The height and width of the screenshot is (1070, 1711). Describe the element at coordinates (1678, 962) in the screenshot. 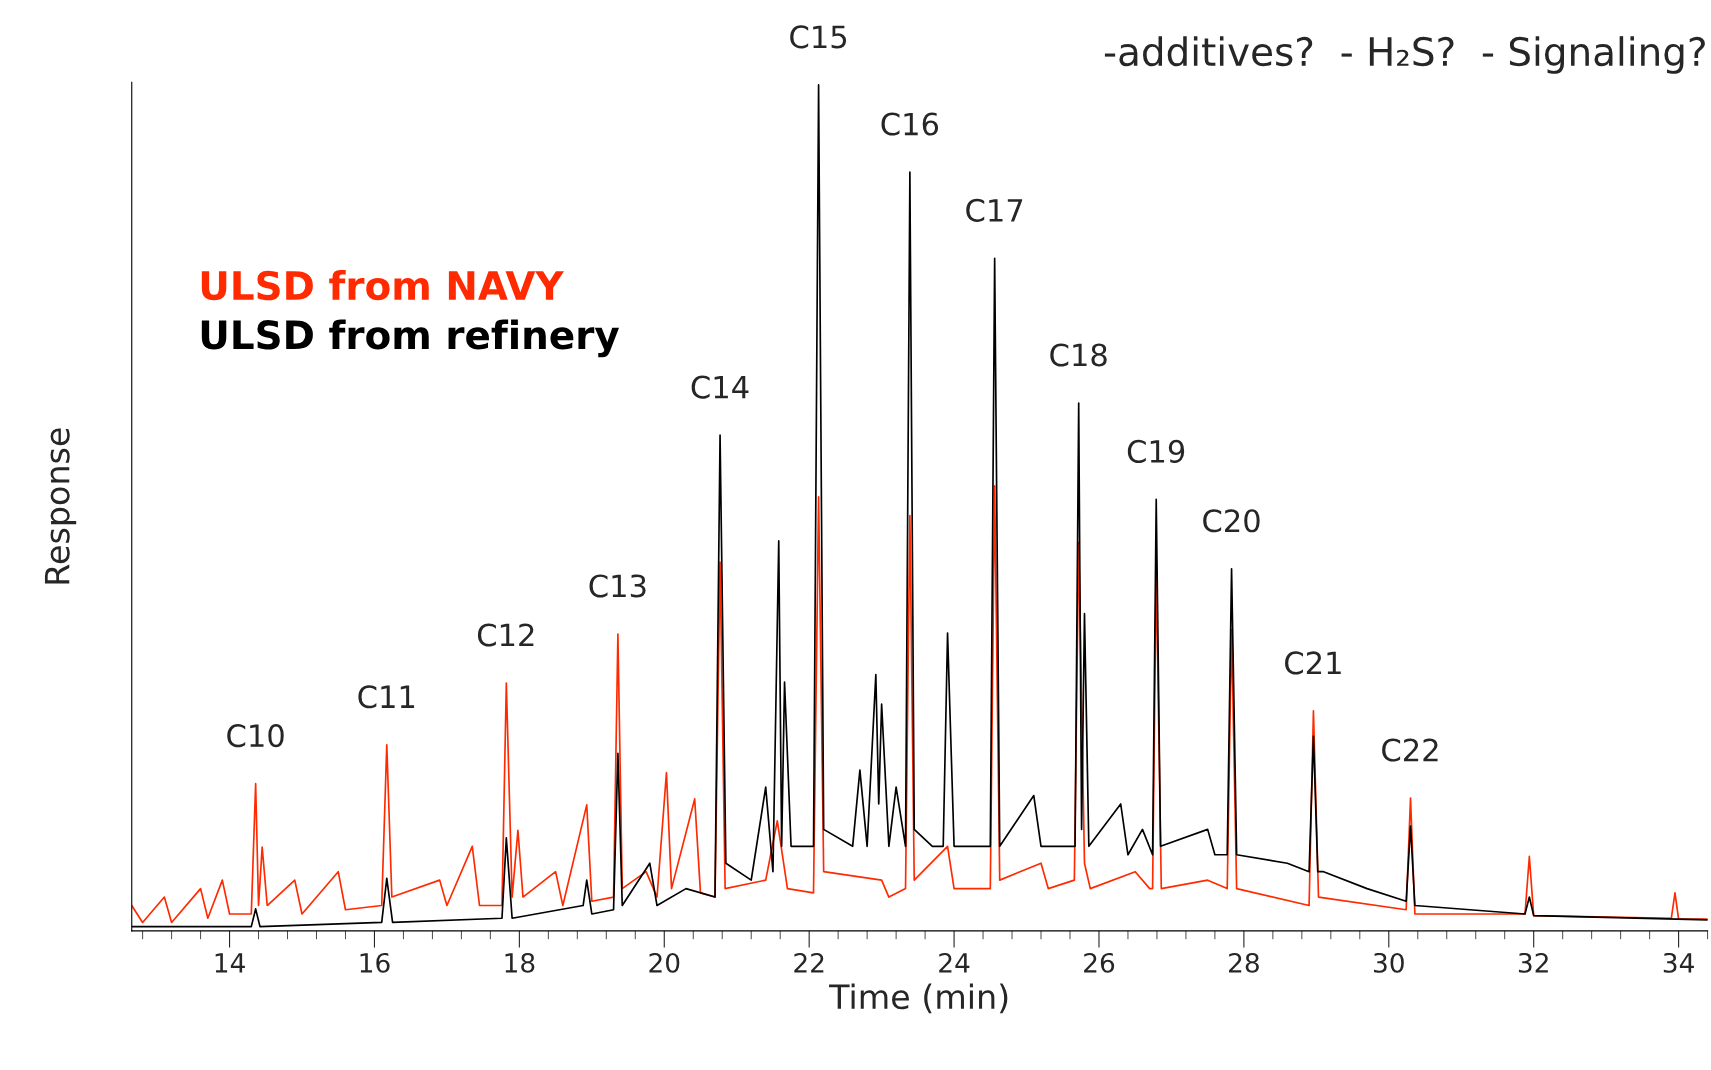

I see `x-tick-label: 34` at that location.